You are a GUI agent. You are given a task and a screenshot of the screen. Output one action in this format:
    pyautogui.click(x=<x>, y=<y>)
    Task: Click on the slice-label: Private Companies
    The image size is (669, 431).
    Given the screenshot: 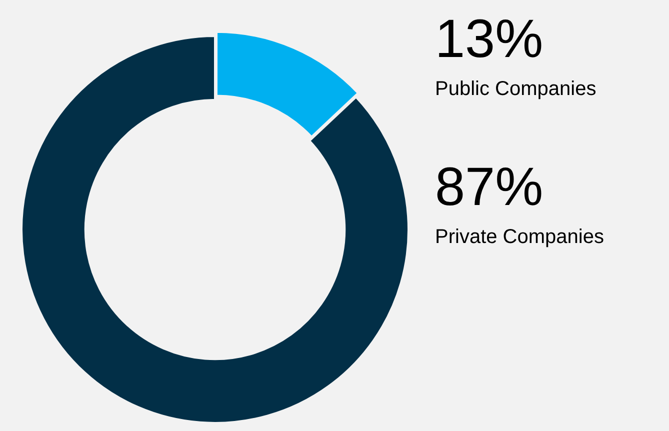 What is the action you would take?
    pyautogui.click(x=519, y=237)
    